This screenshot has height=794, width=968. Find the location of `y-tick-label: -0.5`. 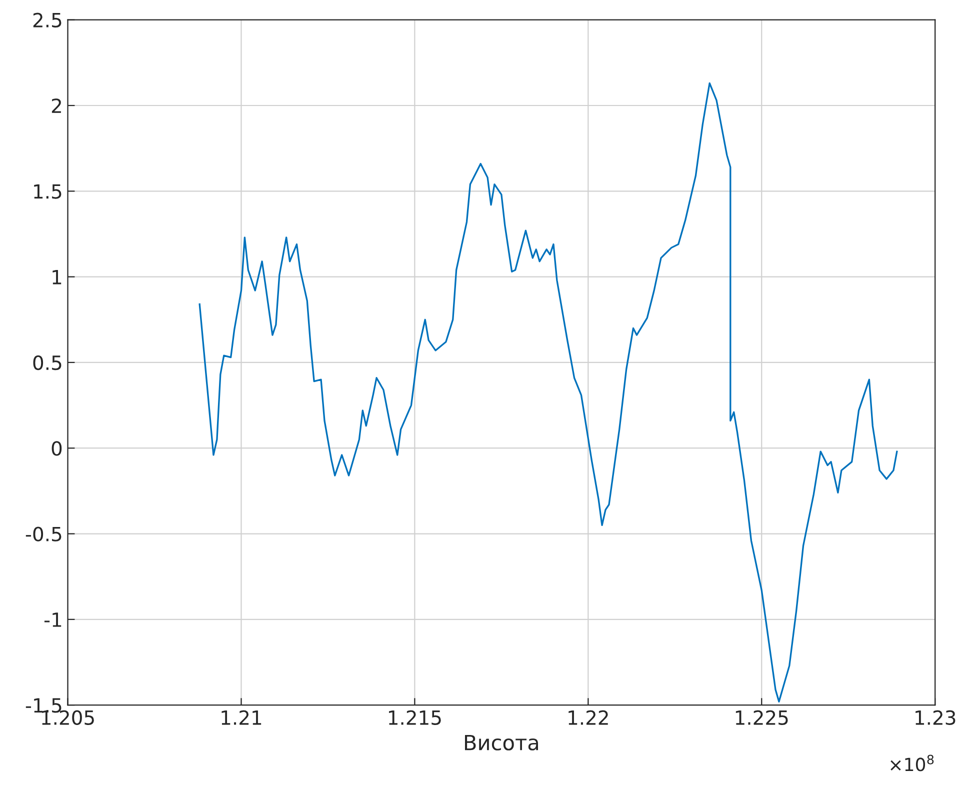

y-tick-label: -0.5 is located at coordinates (44, 534).